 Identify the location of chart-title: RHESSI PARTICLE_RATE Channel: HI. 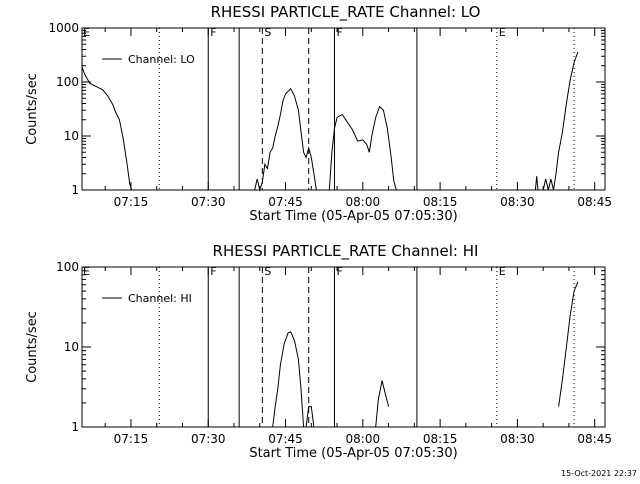
(346, 251).